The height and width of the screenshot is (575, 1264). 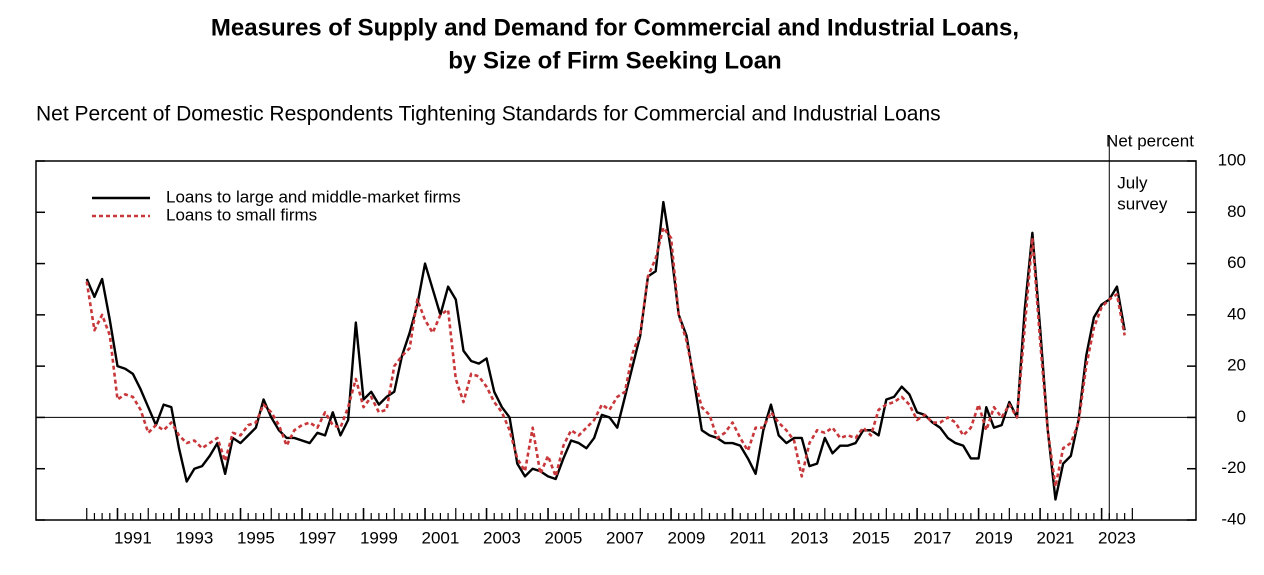 I want to click on y-tick-label: -20, so click(x=1233, y=467).